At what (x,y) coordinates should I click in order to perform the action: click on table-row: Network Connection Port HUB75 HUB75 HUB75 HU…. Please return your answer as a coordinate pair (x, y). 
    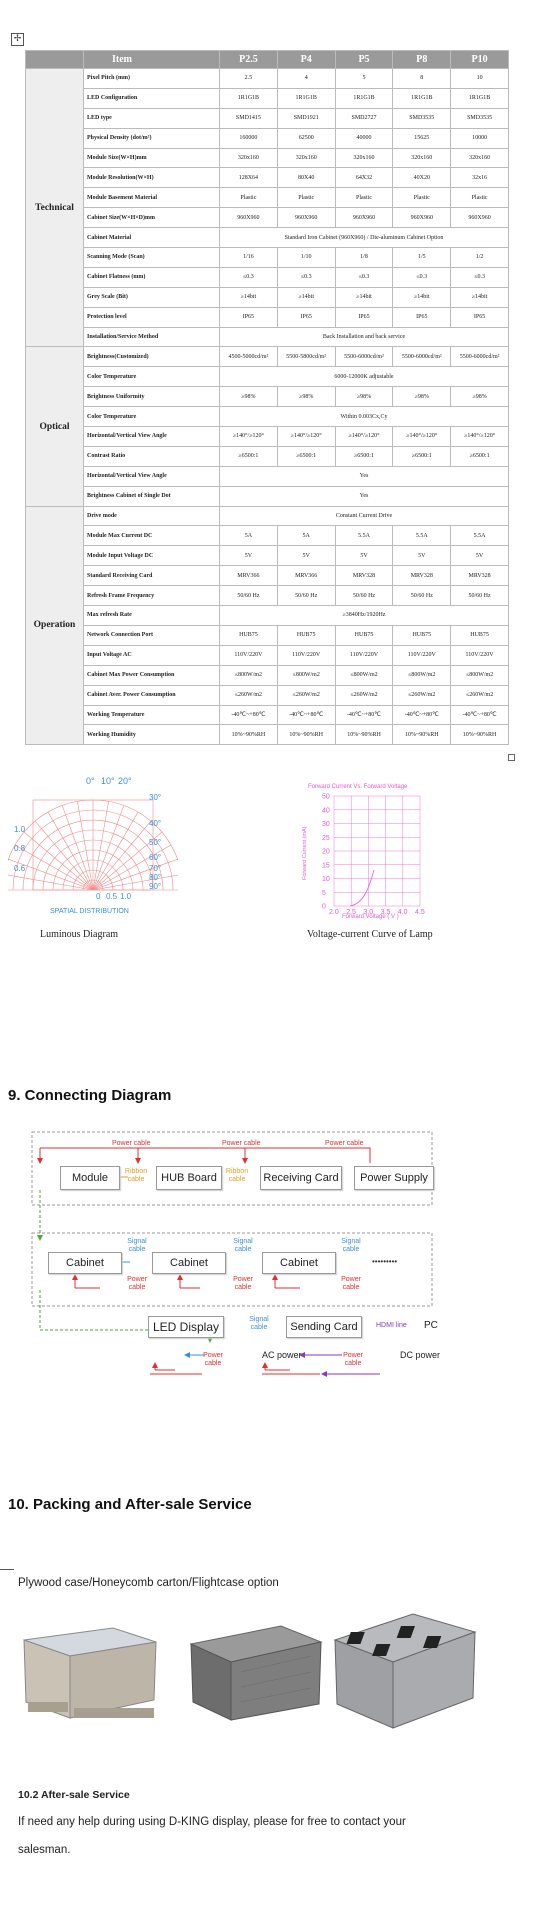
    Looking at the image, I should click on (267, 635).